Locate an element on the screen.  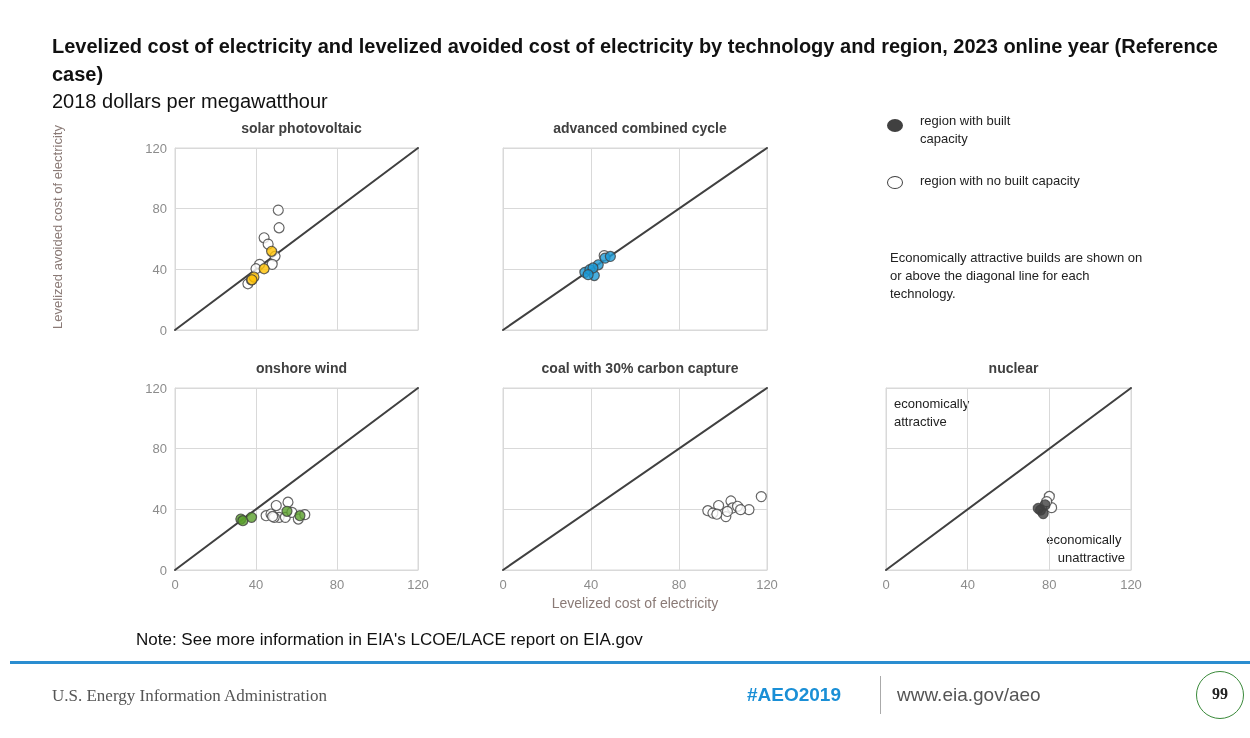
chart-title: coal with 30% carbon capture is located at coordinates (640, 368).